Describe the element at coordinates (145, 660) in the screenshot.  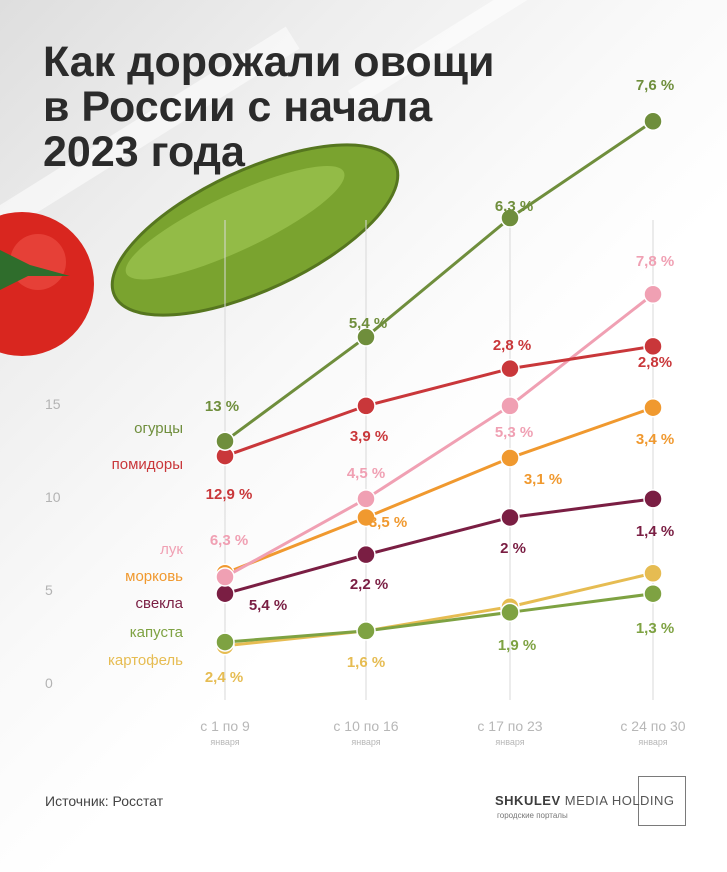
I see `legend-entry: картофель` at that location.